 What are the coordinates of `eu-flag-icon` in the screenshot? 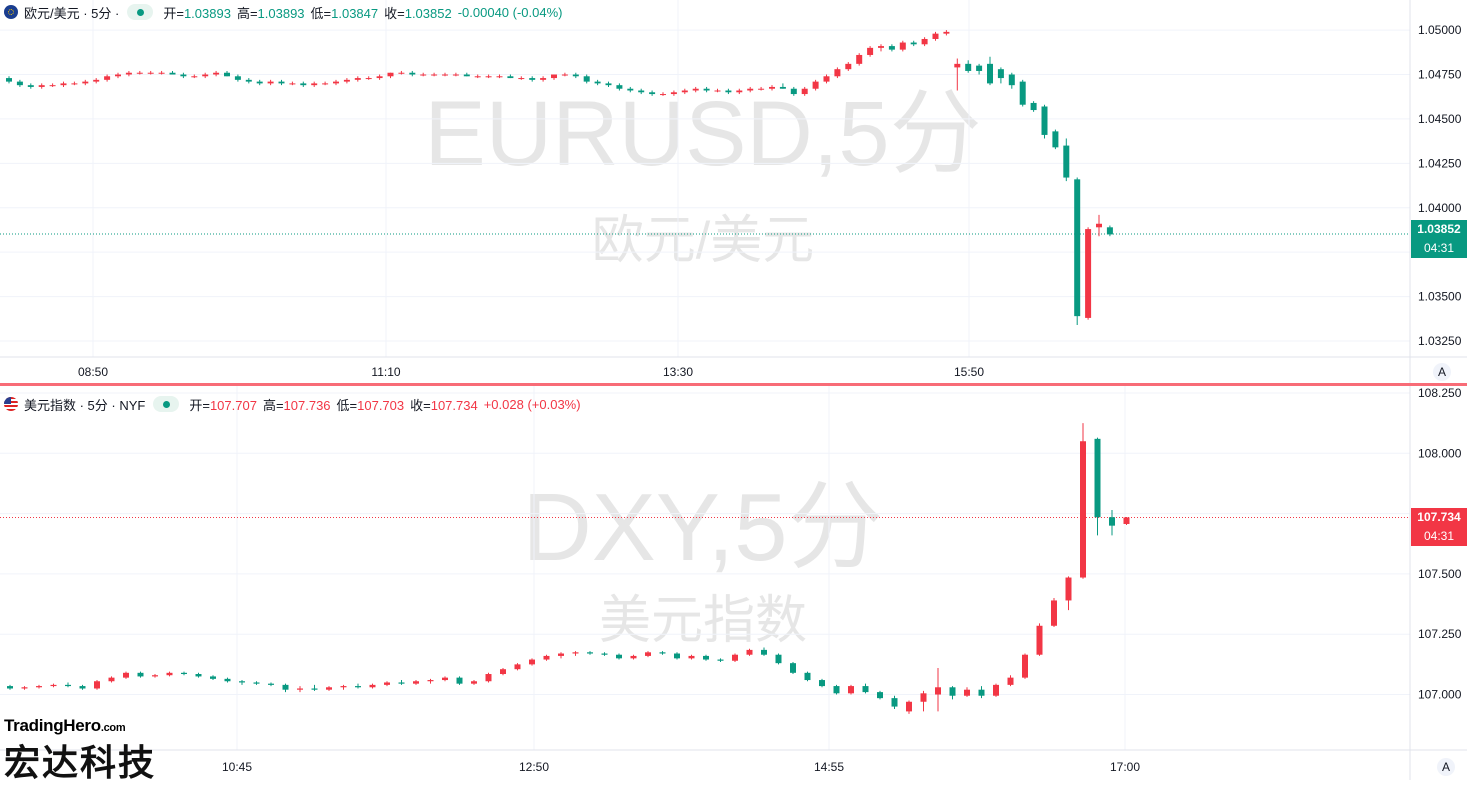 It's located at (11, 12).